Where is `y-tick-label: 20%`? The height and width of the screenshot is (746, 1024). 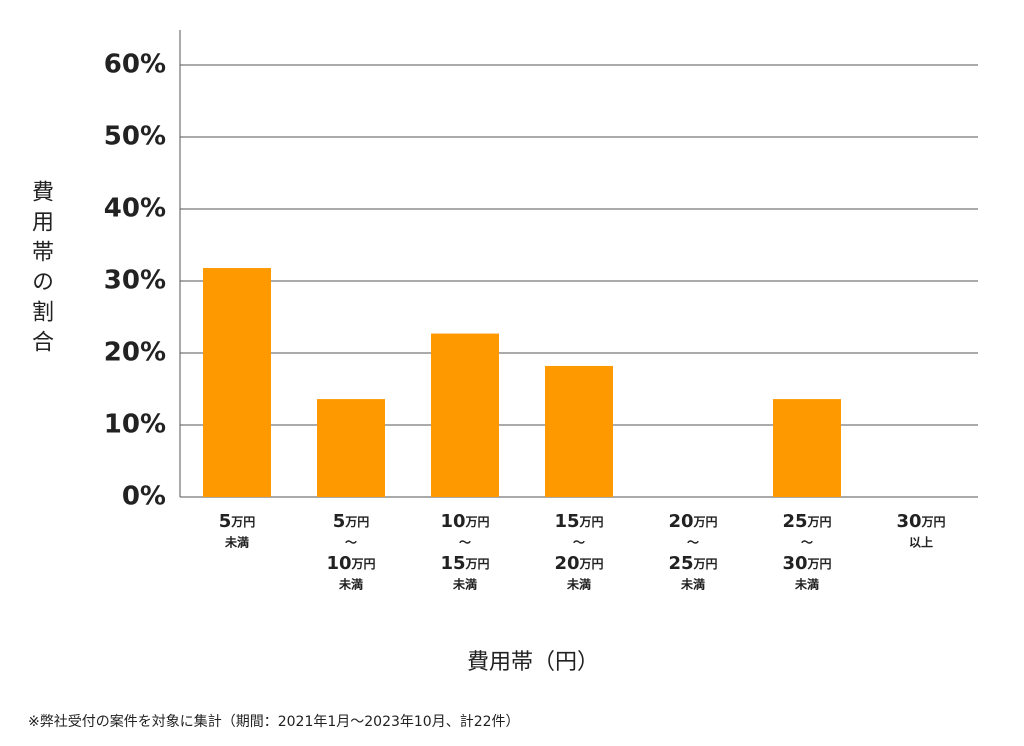
y-tick-label: 20% is located at coordinates (135, 353).